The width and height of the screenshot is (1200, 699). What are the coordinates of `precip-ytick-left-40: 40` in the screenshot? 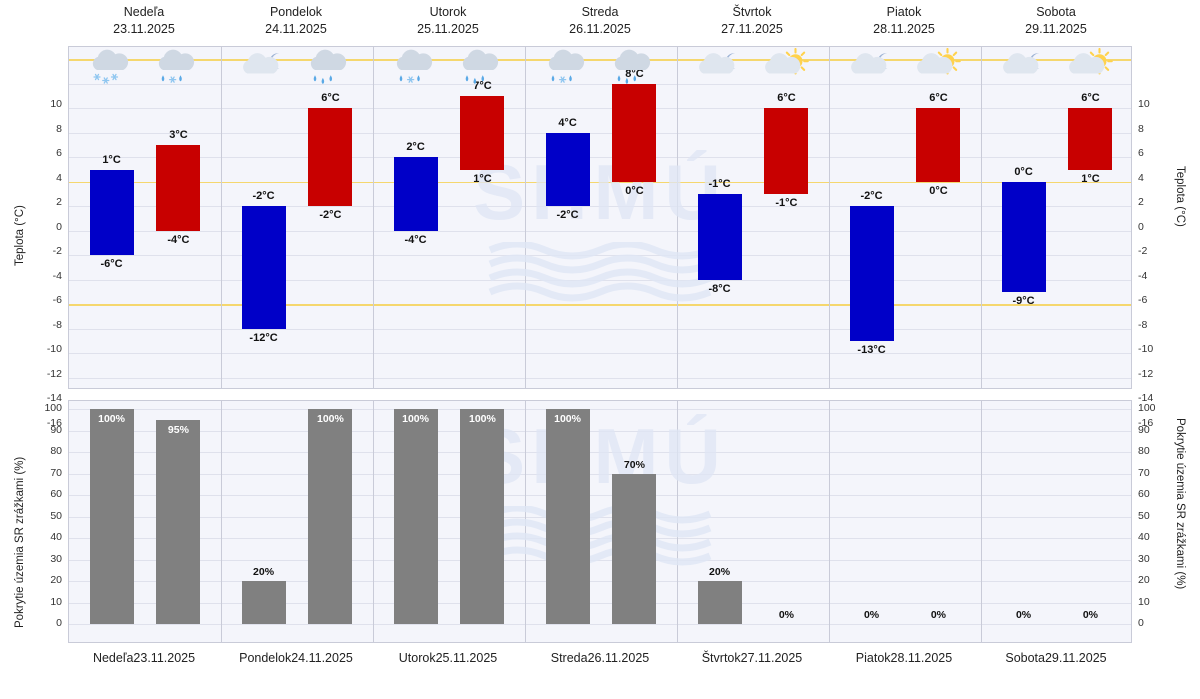 It's located at (56, 537).